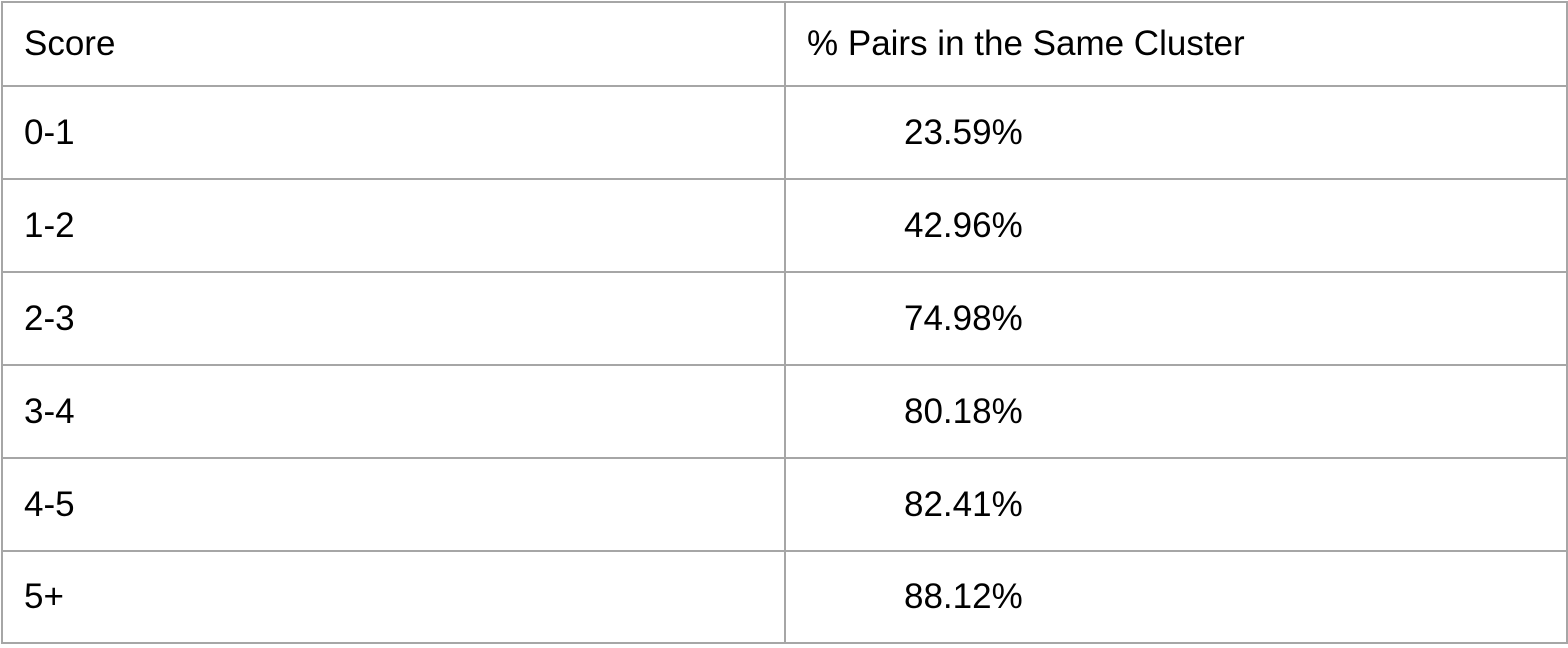 Image resolution: width=1568 pixels, height=648 pixels. What do you see at coordinates (1176, 597) in the screenshot?
I see `percent-cell: 88.12%` at bounding box center [1176, 597].